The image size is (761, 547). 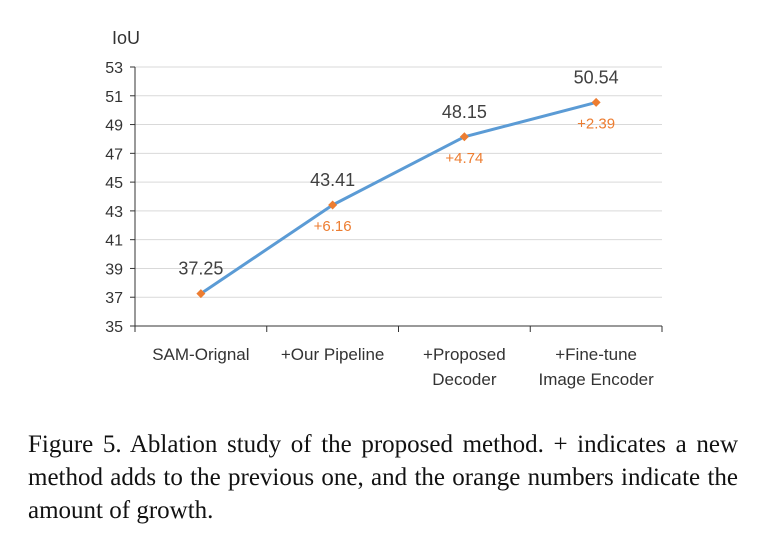 What do you see at coordinates (464, 367) in the screenshot?
I see `x-category-label: +Proposed Decoder` at bounding box center [464, 367].